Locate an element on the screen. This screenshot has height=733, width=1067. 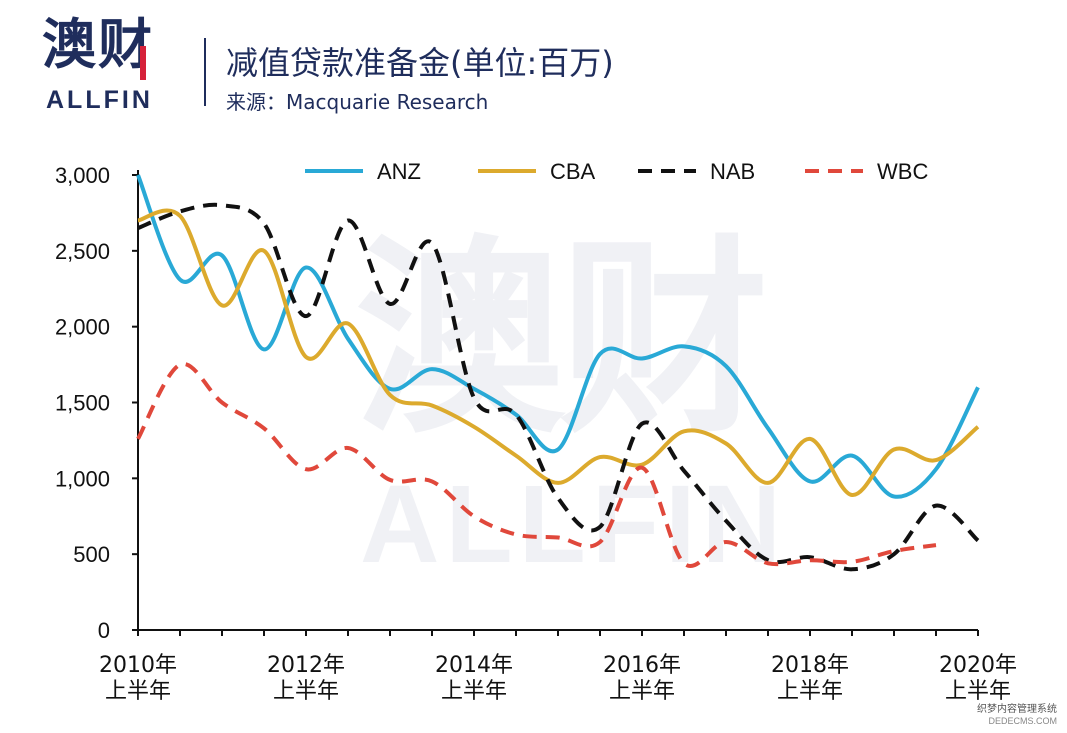
logo-accent-mark is located at coordinates (143, 63).